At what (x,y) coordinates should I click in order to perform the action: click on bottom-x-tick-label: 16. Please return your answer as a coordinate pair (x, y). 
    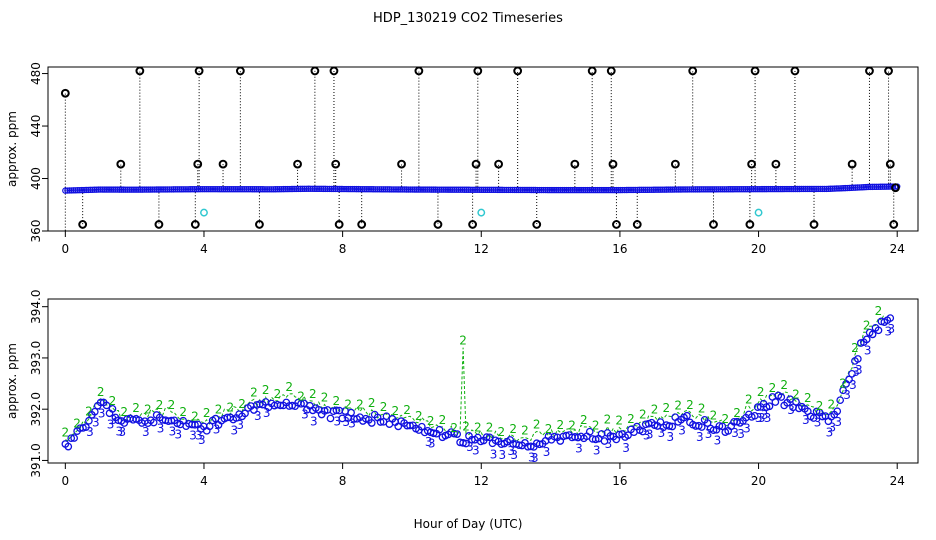
    Looking at the image, I should click on (619, 481).